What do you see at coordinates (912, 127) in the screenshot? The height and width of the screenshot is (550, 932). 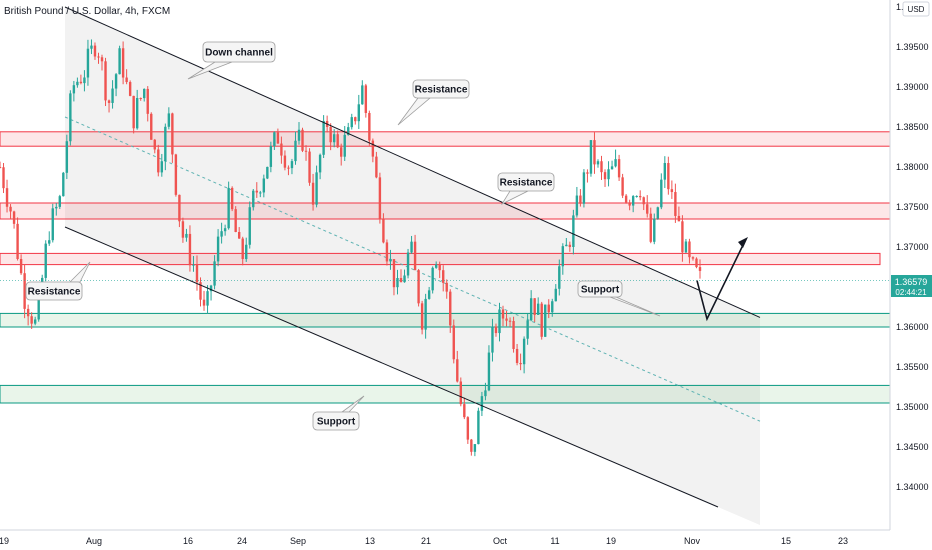 I see `price-tick-label: 1.38500` at bounding box center [912, 127].